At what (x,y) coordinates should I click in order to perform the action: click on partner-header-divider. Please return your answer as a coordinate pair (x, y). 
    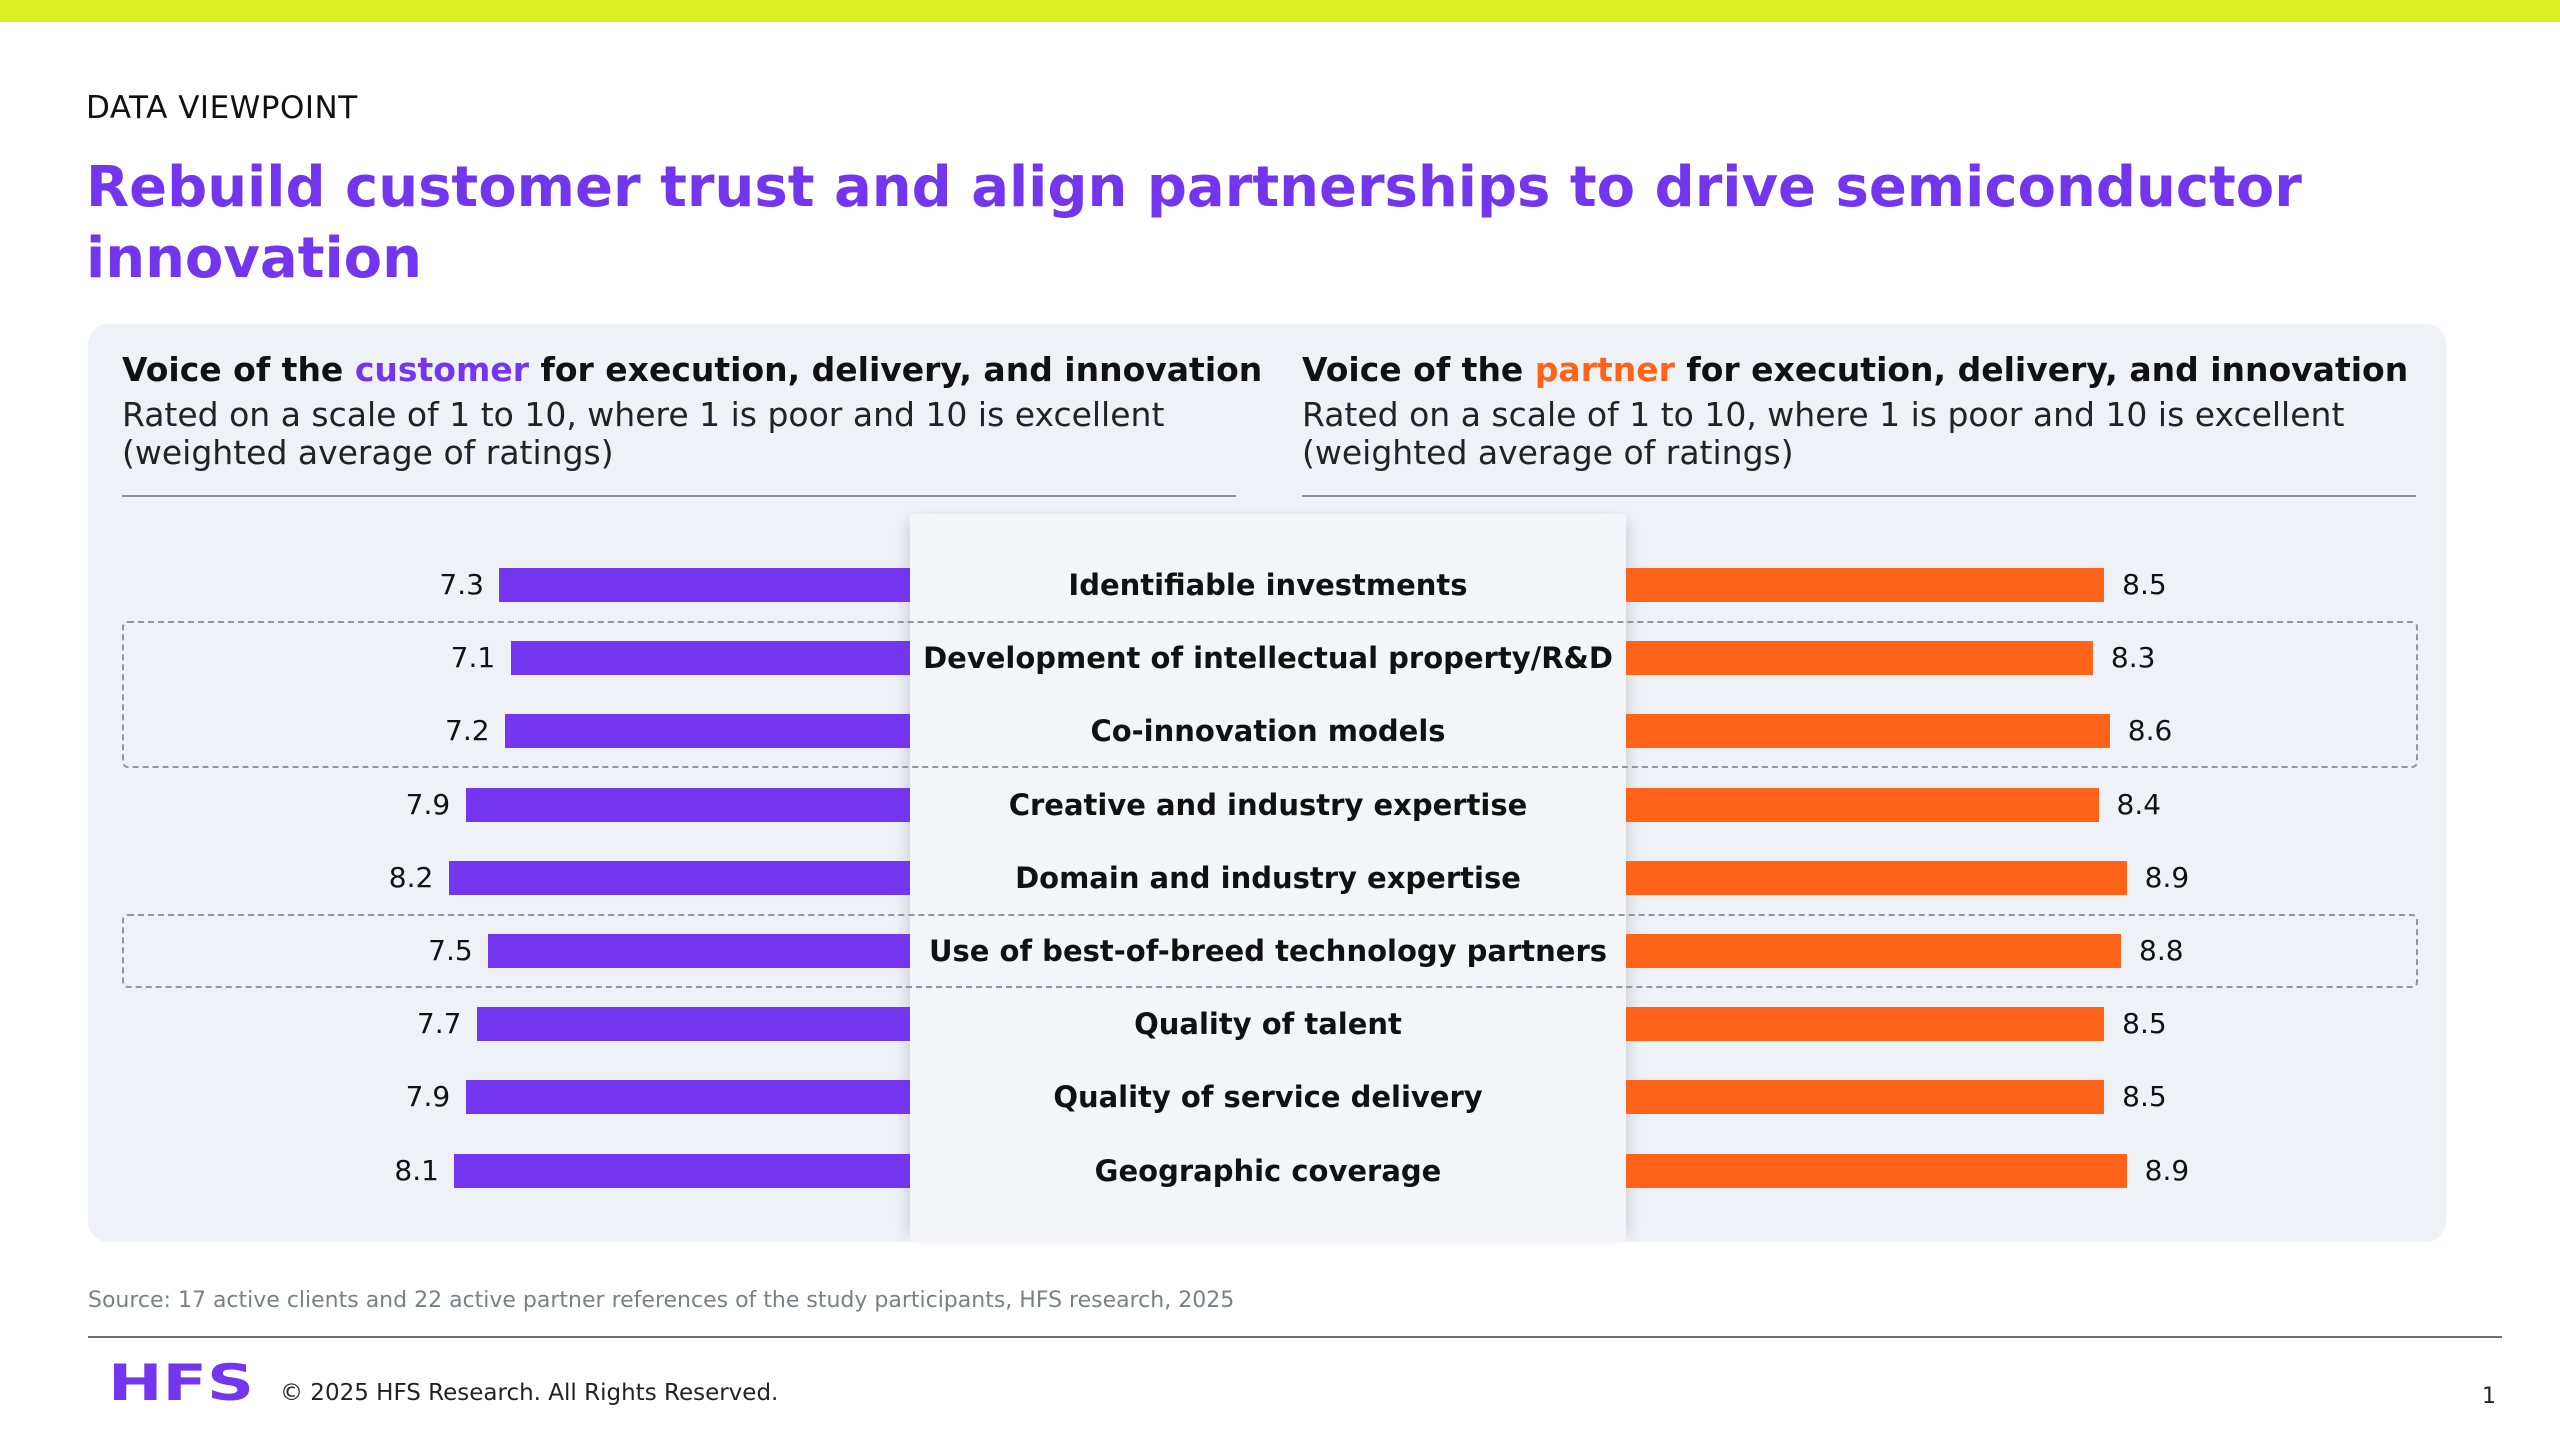
    Looking at the image, I should click on (1859, 496).